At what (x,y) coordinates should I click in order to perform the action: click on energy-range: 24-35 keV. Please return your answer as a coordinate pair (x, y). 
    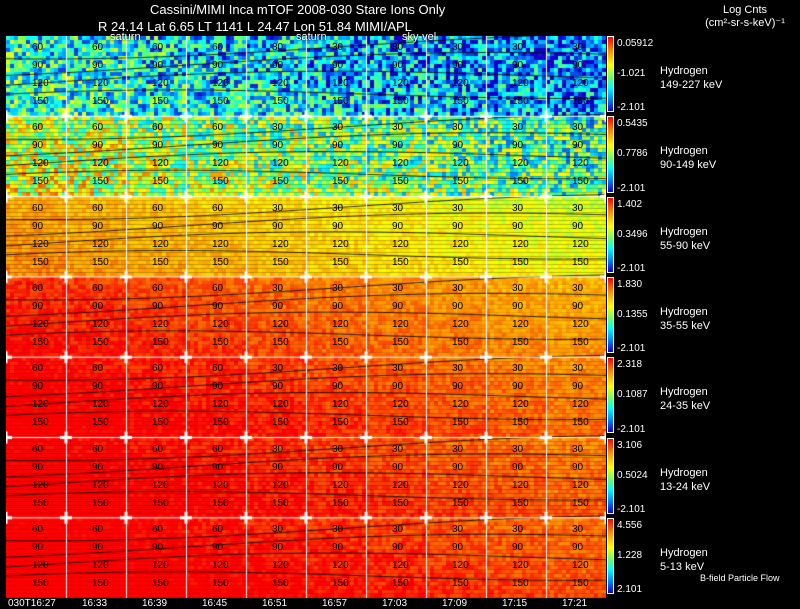
    Looking at the image, I should click on (685, 406).